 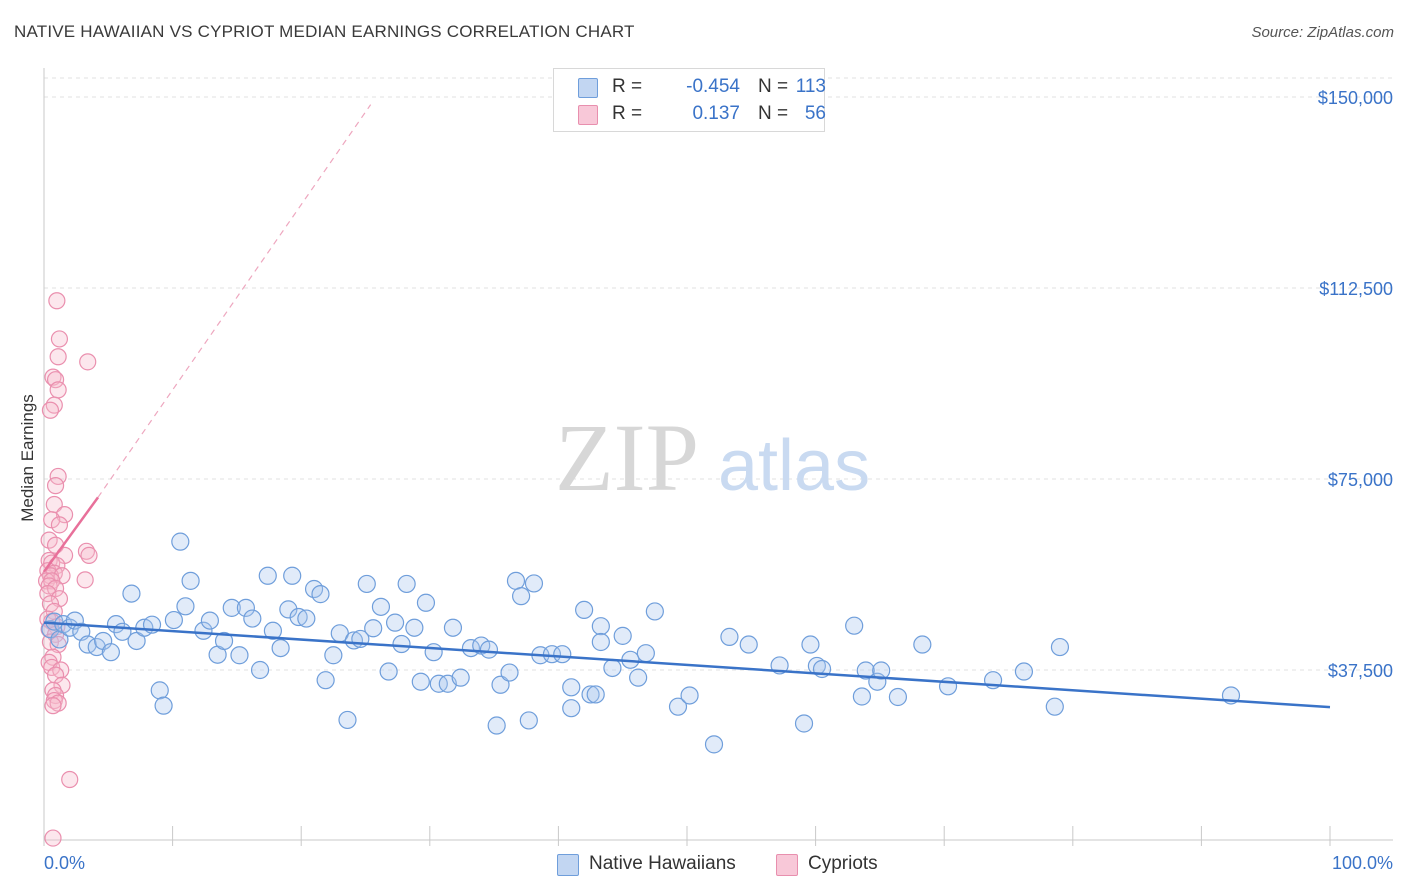 What do you see at coordinates (843, 863) in the screenshot?
I see `legend-label: Cypriots` at bounding box center [843, 863].